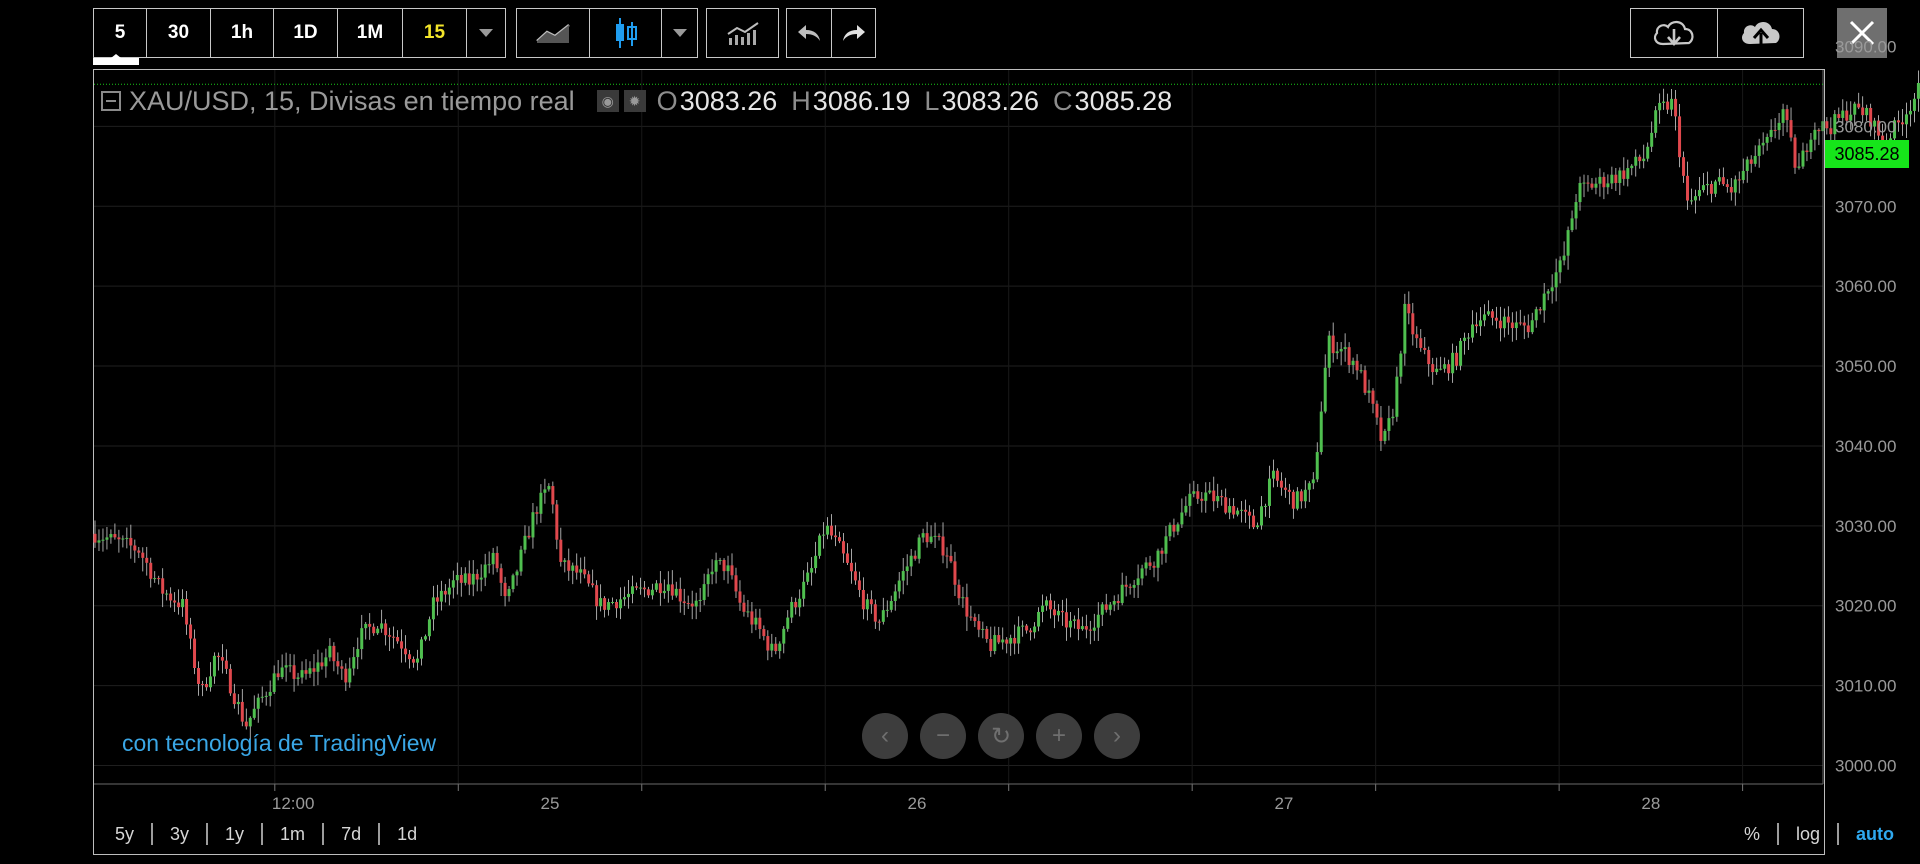 The image size is (1920, 864). Describe the element at coordinates (1760, 33) in the screenshot. I see `save-chart-button` at that location.